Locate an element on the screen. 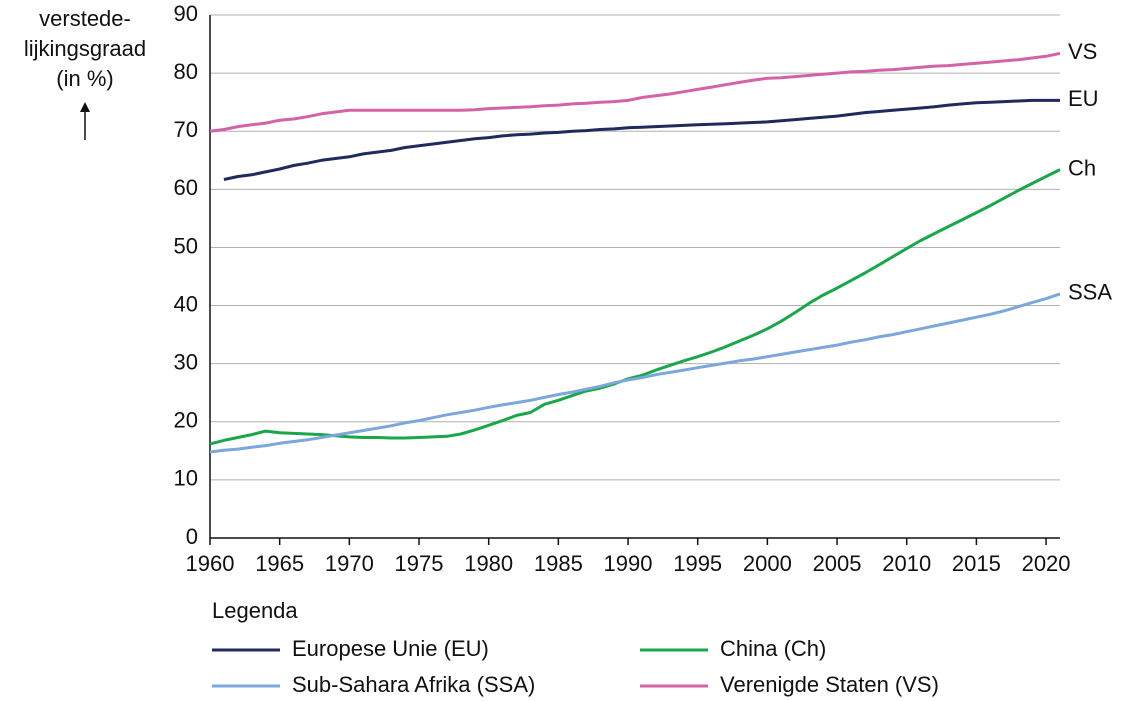 Image resolution: width=1132 pixels, height=701 pixels. y-tick-label: 70 is located at coordinates (186, 129).